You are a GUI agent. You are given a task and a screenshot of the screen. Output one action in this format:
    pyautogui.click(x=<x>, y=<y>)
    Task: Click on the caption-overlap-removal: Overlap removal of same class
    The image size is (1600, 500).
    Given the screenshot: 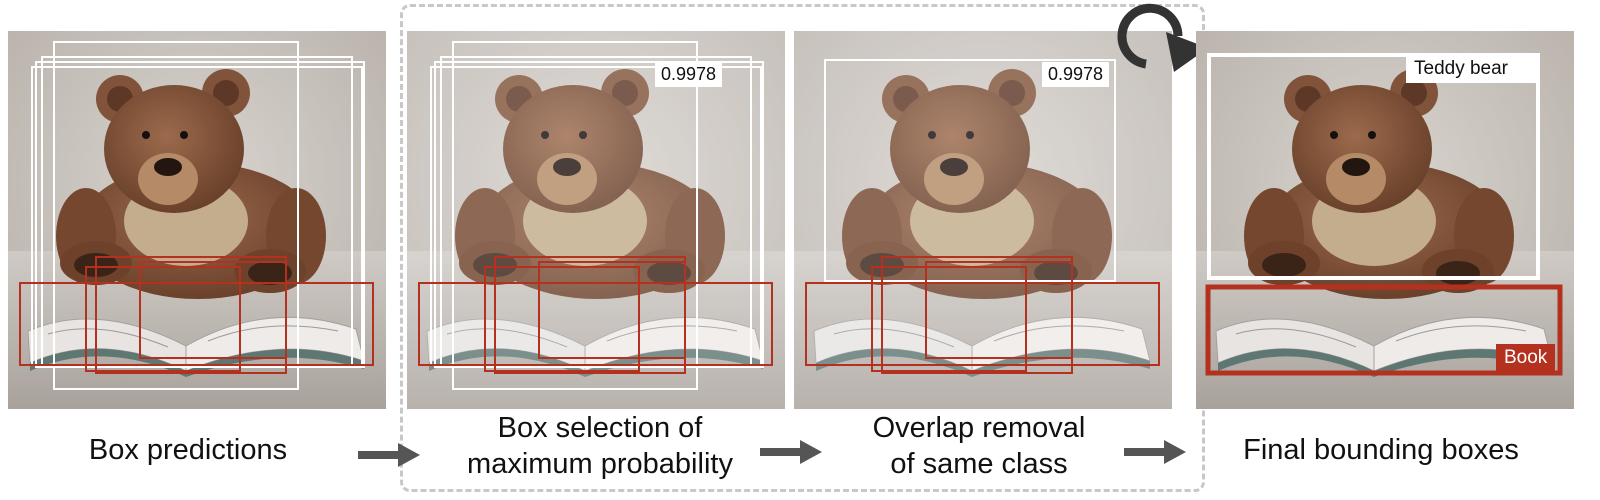 What is the action you would take?
    pyautogui.click(x=979, y=446)
    